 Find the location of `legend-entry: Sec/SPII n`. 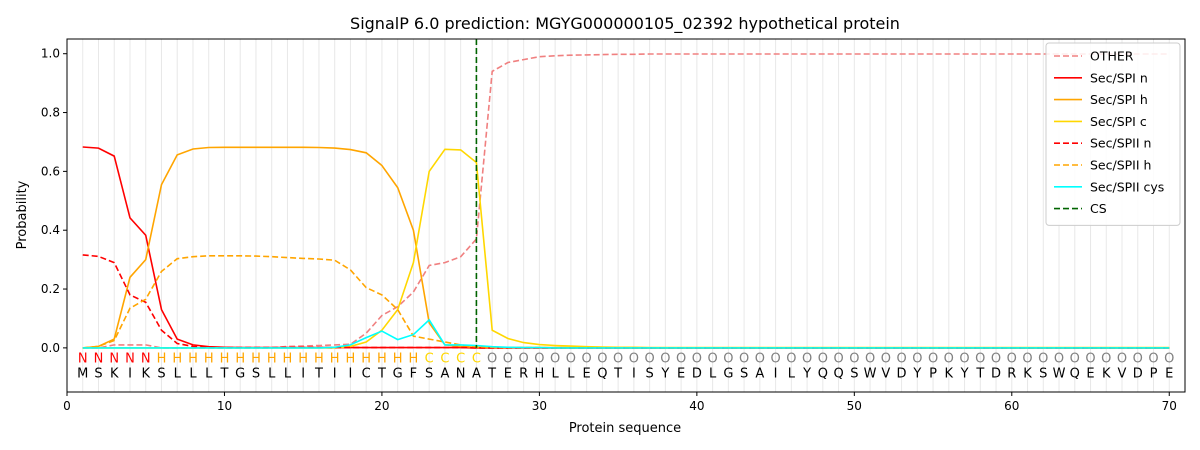

legend-entry: Sec/SPII n is located at coordinates (1120, 143).